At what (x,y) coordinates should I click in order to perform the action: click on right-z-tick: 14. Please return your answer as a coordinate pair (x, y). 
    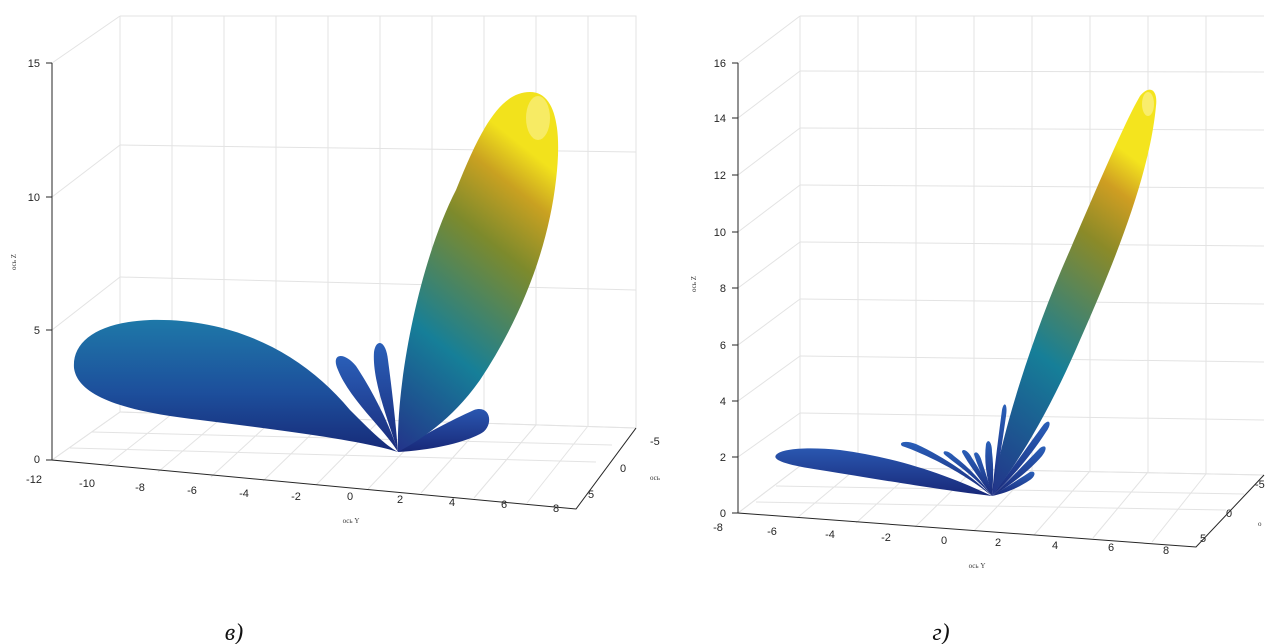
    Looking at the image, I should click on (720, 119).